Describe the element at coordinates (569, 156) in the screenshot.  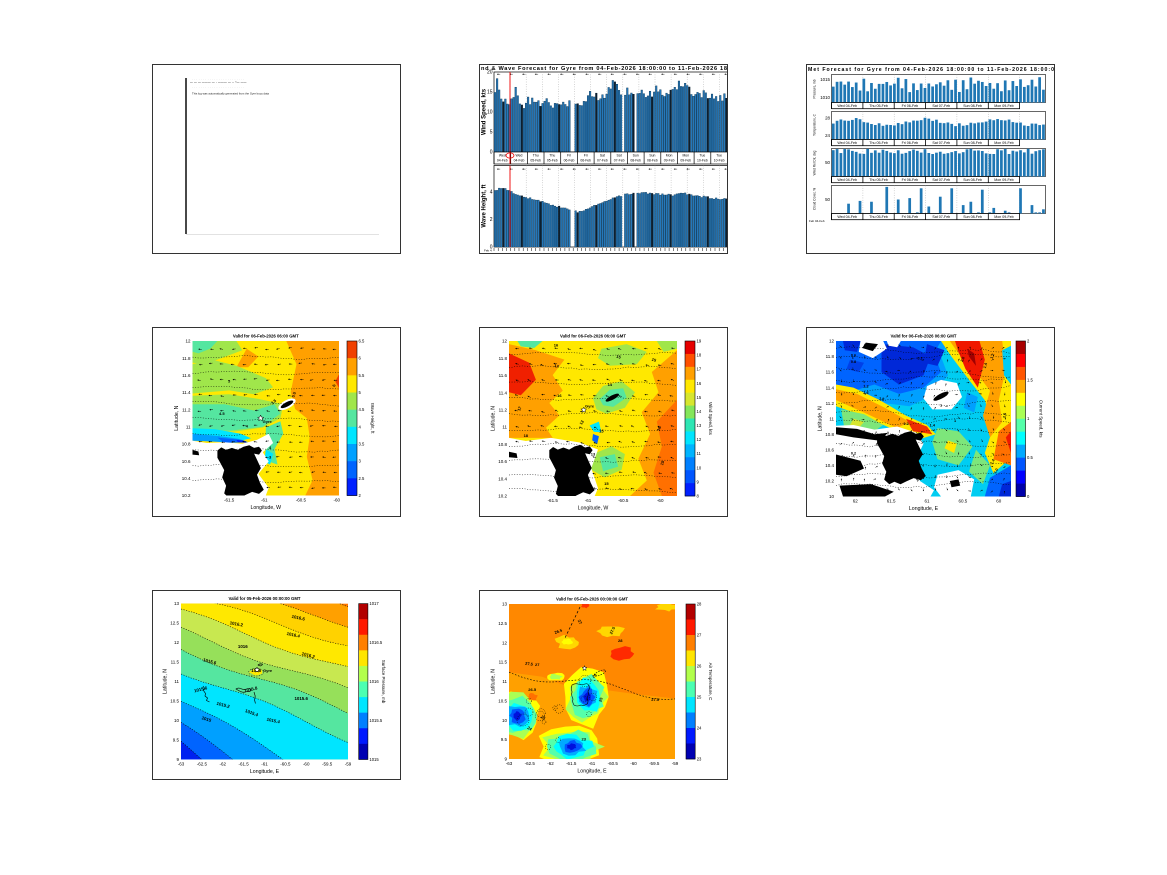
I see `svg-text: Fri` at that location.